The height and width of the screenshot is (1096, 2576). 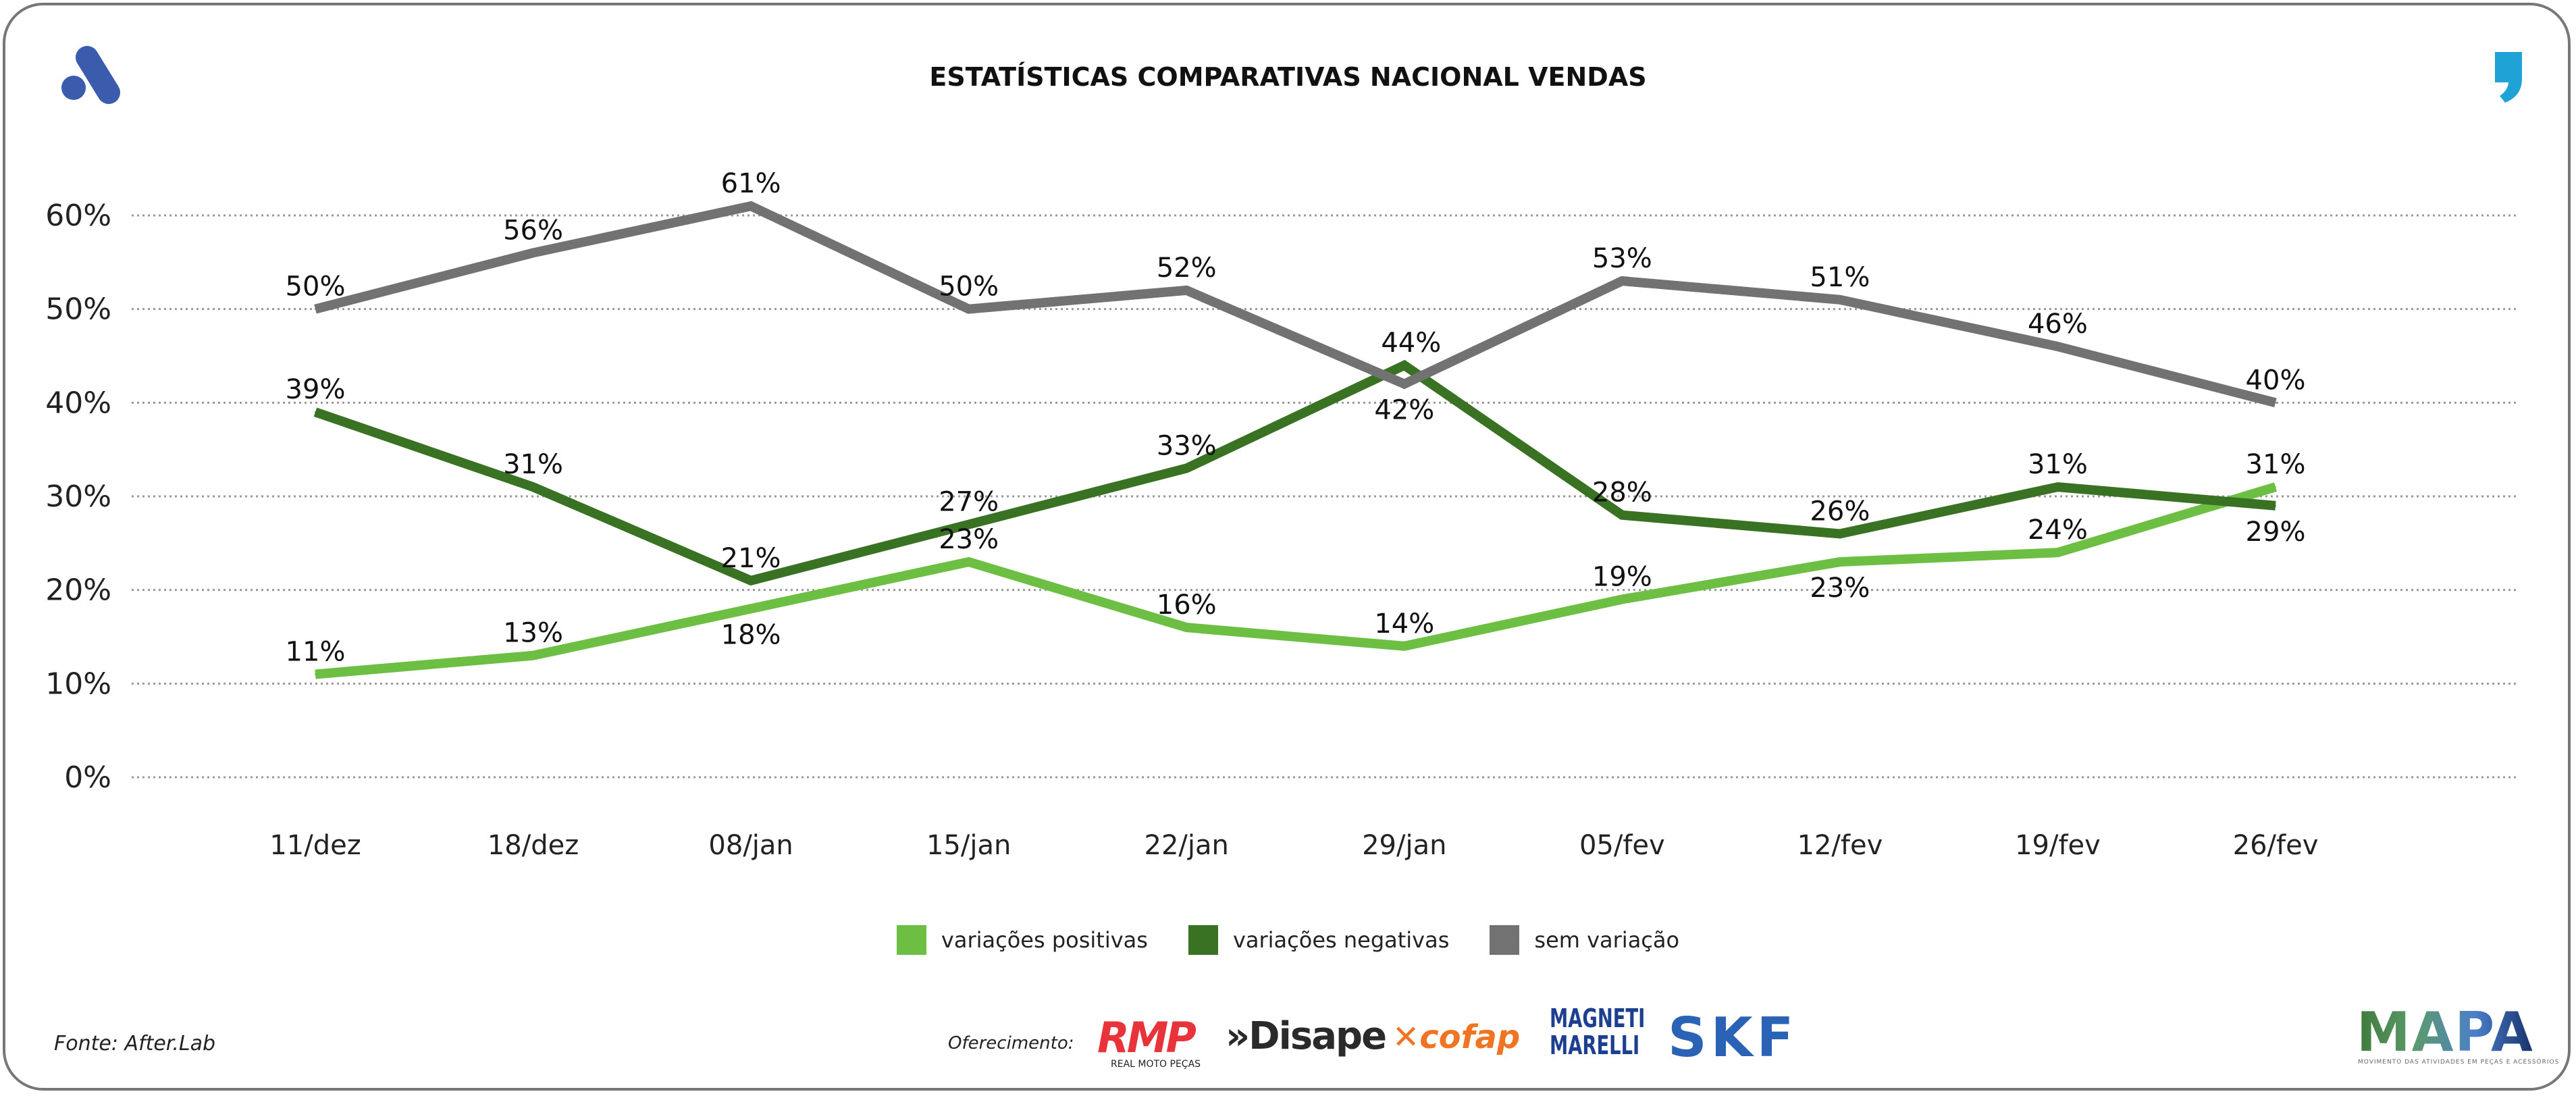 I want to click on data-label: 13%, so click(x=533, y=633).